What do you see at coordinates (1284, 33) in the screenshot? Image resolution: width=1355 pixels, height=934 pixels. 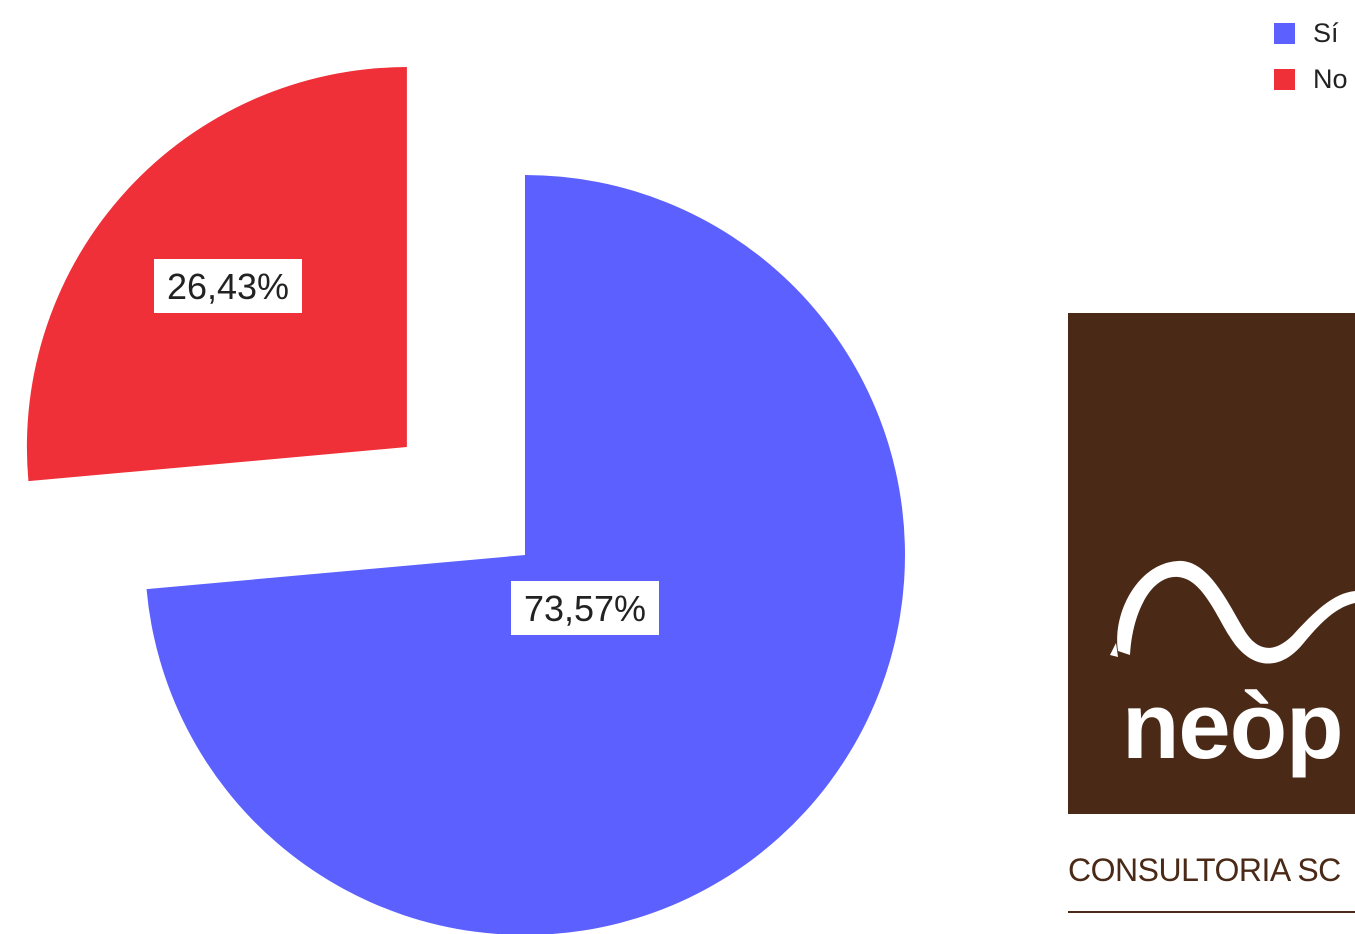 I see `legend-swatch-si` at bounding box center [1284, 33].